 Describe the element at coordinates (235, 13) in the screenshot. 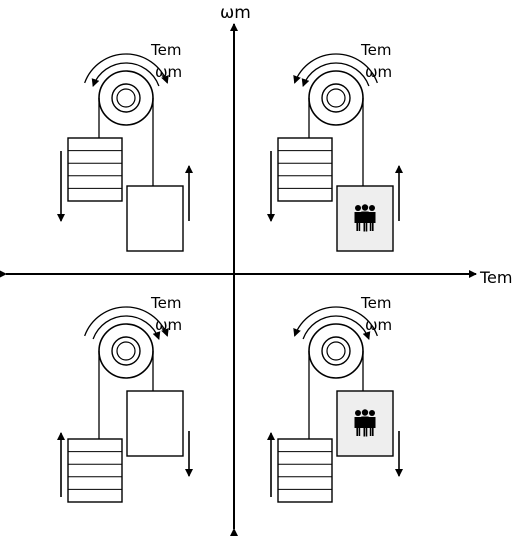

I see `vertical-axis-label: ωm` at that location.